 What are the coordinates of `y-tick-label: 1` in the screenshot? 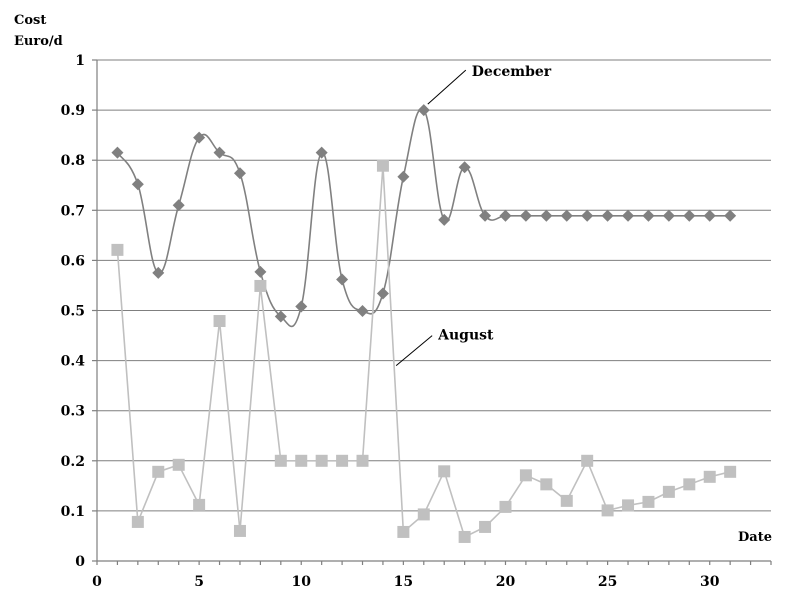 It's located at (80, 61).